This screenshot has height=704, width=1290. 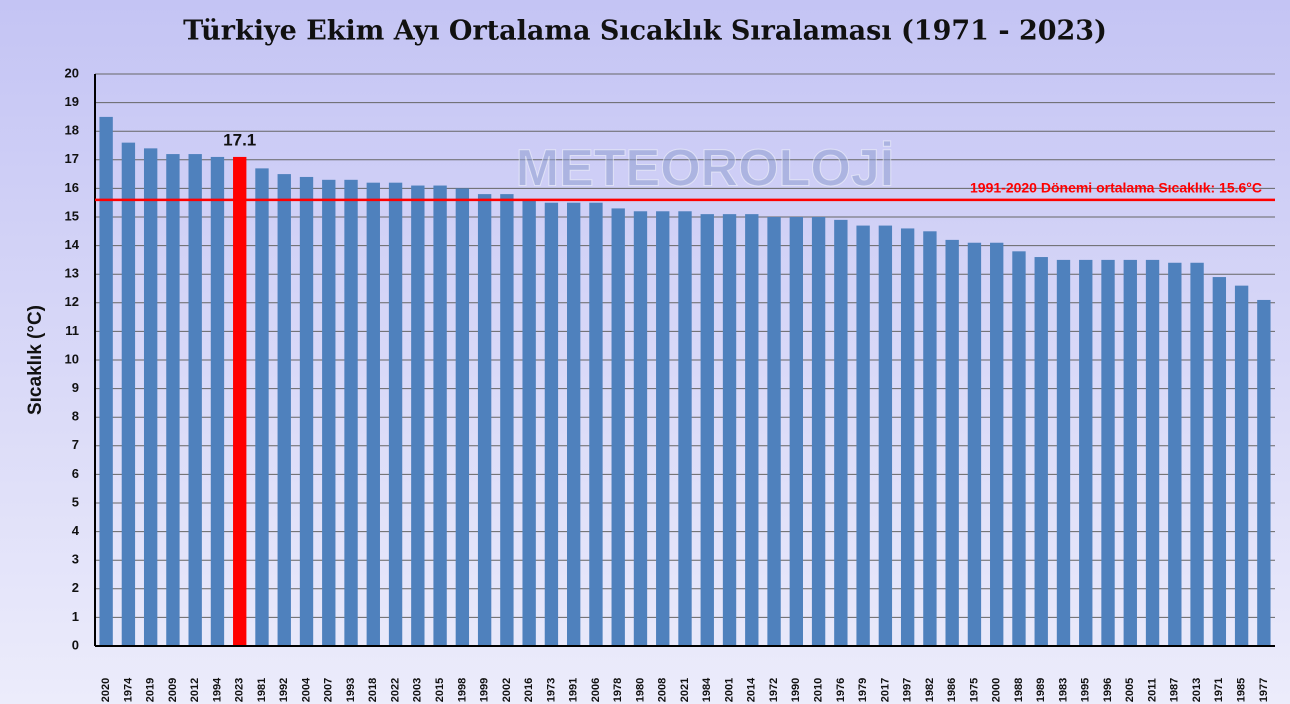 What do you see at coordinates (75, 644) in the screenshot?
I see `y-tick-label: 0` at bounding box center [75, 644].